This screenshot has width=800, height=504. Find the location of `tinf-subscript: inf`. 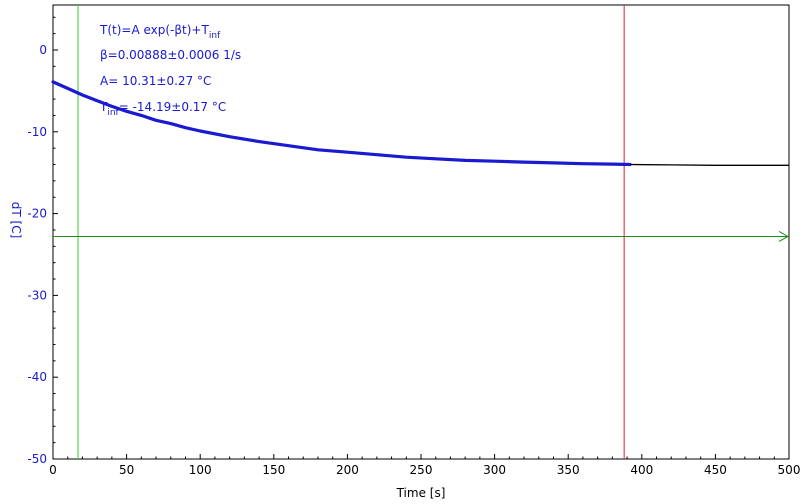

tinf-subscript: inf is located at coordinates (113, 113).